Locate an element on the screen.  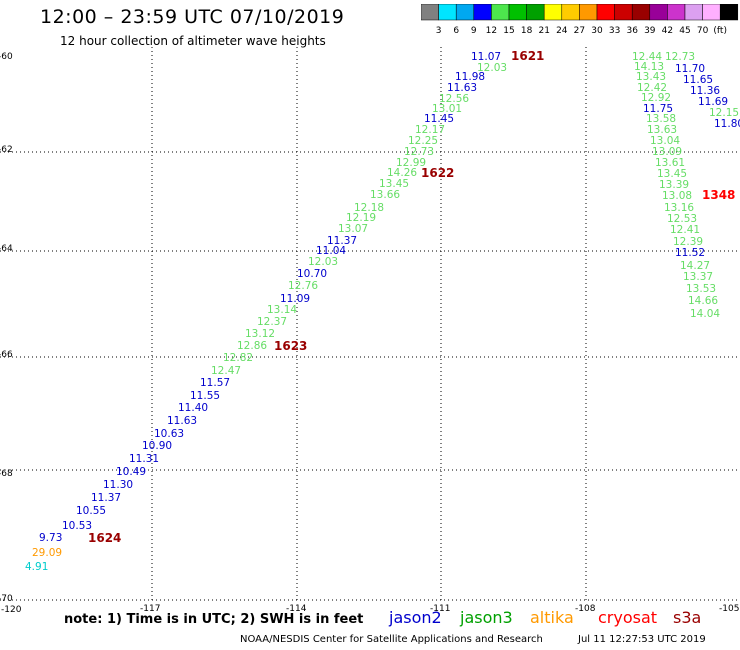
wave-height-label: 12.82 is located at coordinates (238, 358).